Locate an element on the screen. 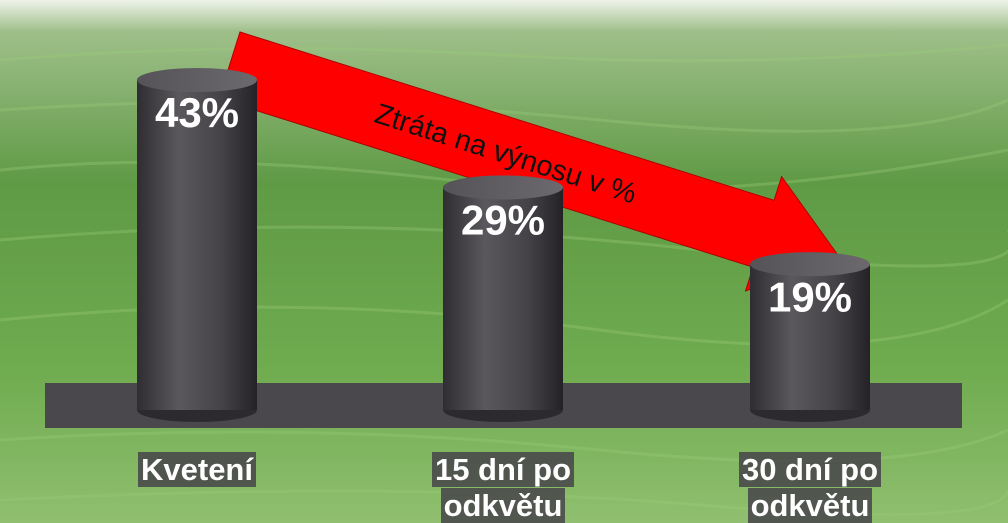 The height and width of the screenshot is (523, 1008). x-tick-label: 30 dní po odkvětu is located at coordinates (810, 487).